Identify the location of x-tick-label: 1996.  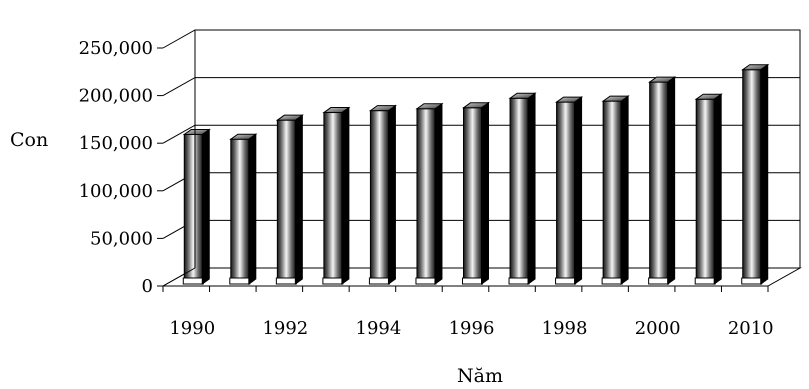
(472, 328).